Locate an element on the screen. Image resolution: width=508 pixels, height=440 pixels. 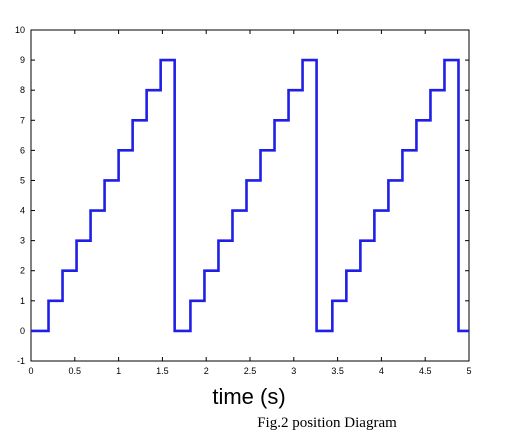
y-tick-label: 6 is located at coordinates (22, 150).